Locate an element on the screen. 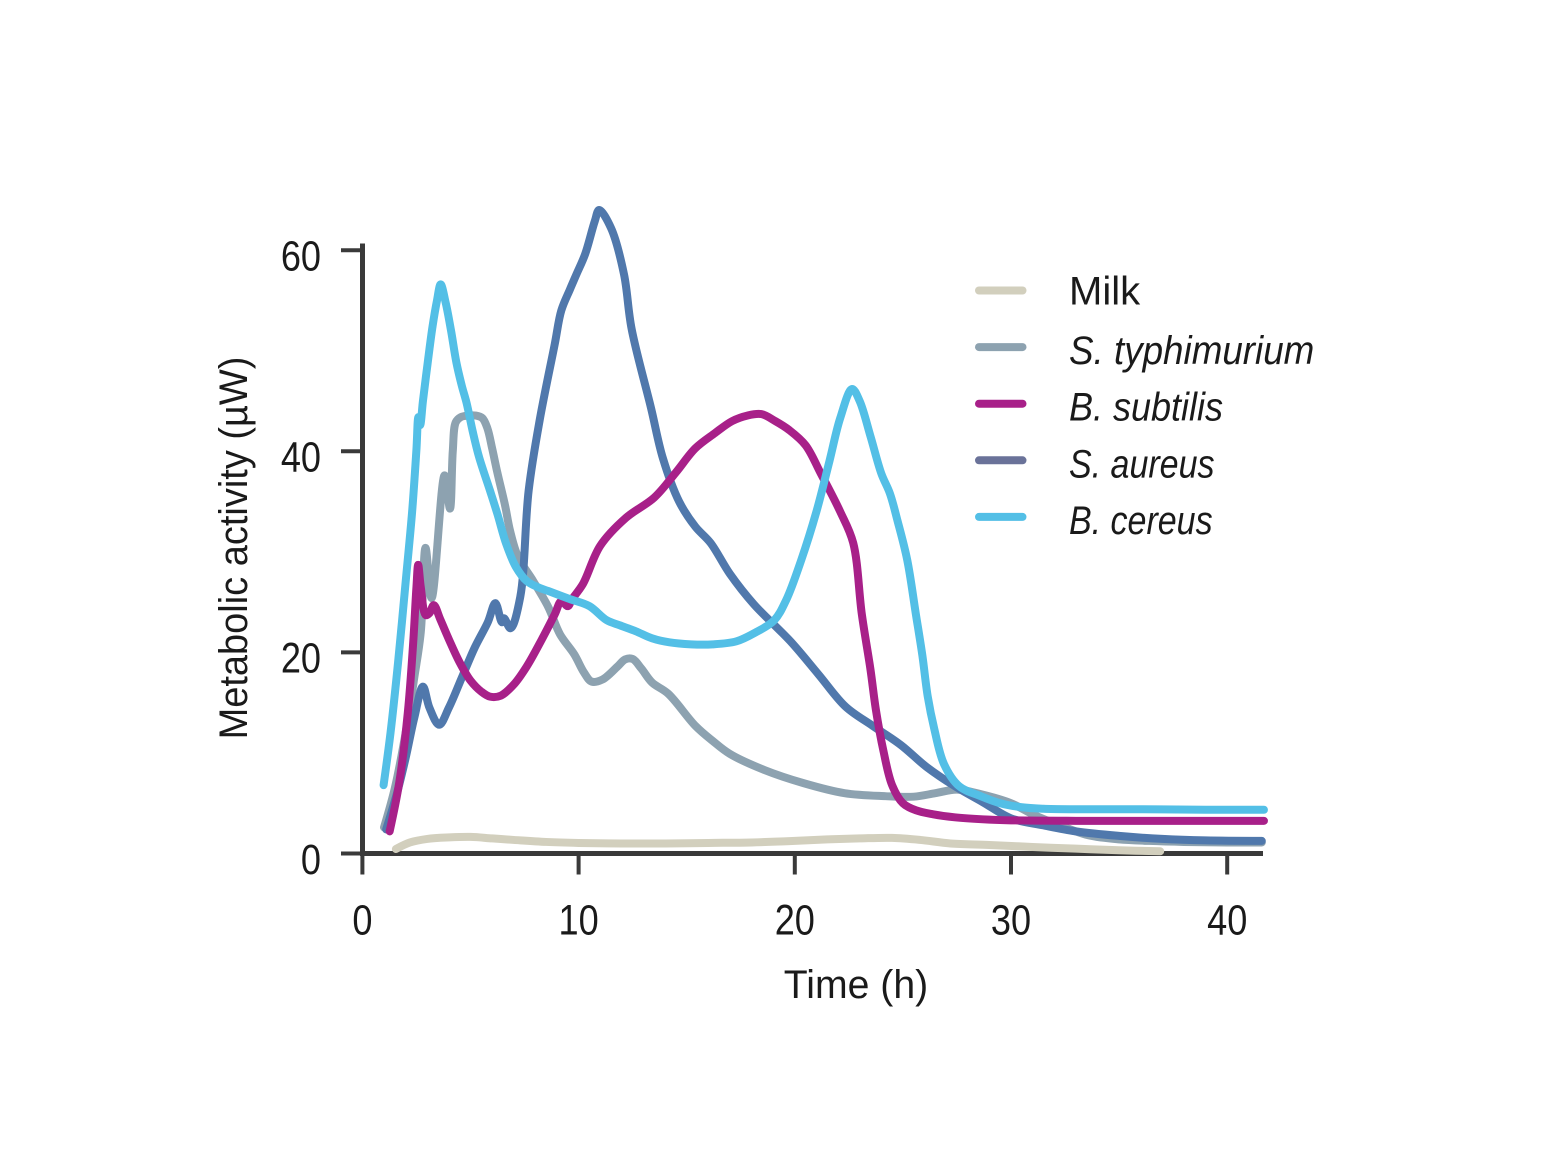 This screenshot has width=1564, height=1174. svg-text: 30 is located at coordinates (1011, 920).